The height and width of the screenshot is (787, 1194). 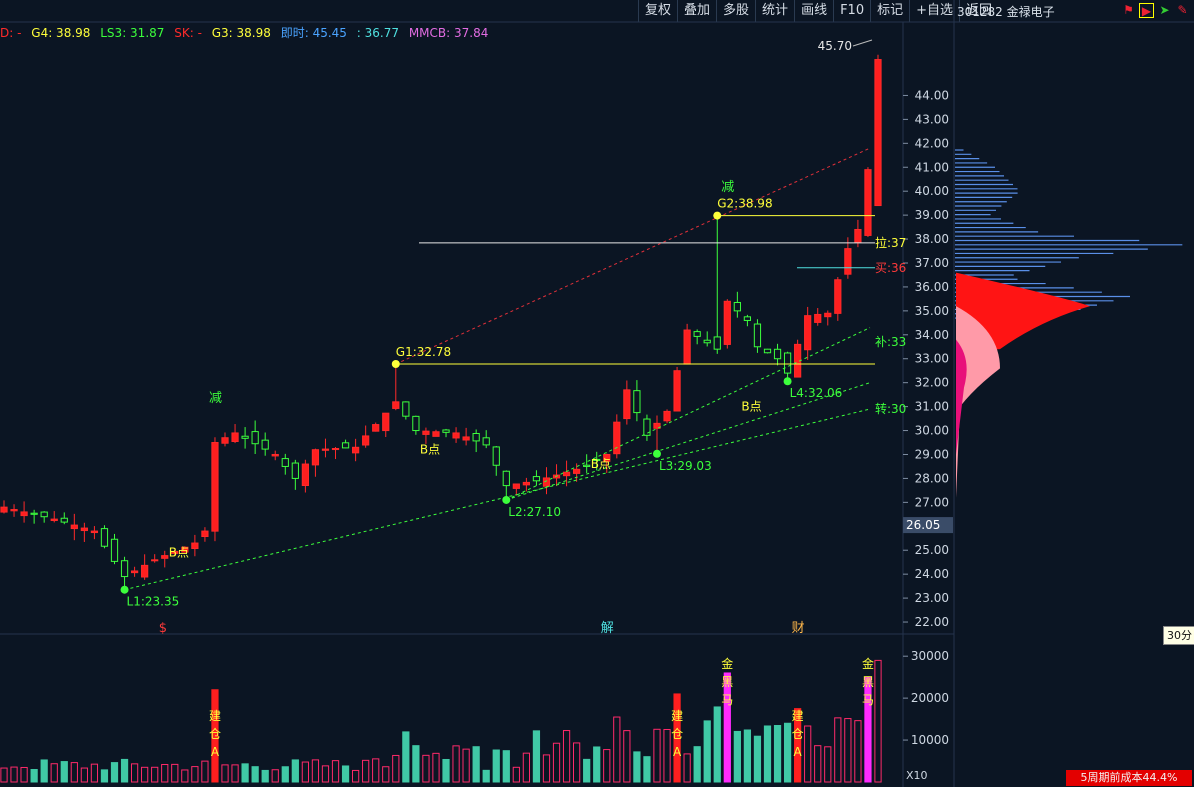 What do you see at coordinates (215, 752) in the screenshot?
I see `volume-marker-char: A` at bounding box center [215, 752].